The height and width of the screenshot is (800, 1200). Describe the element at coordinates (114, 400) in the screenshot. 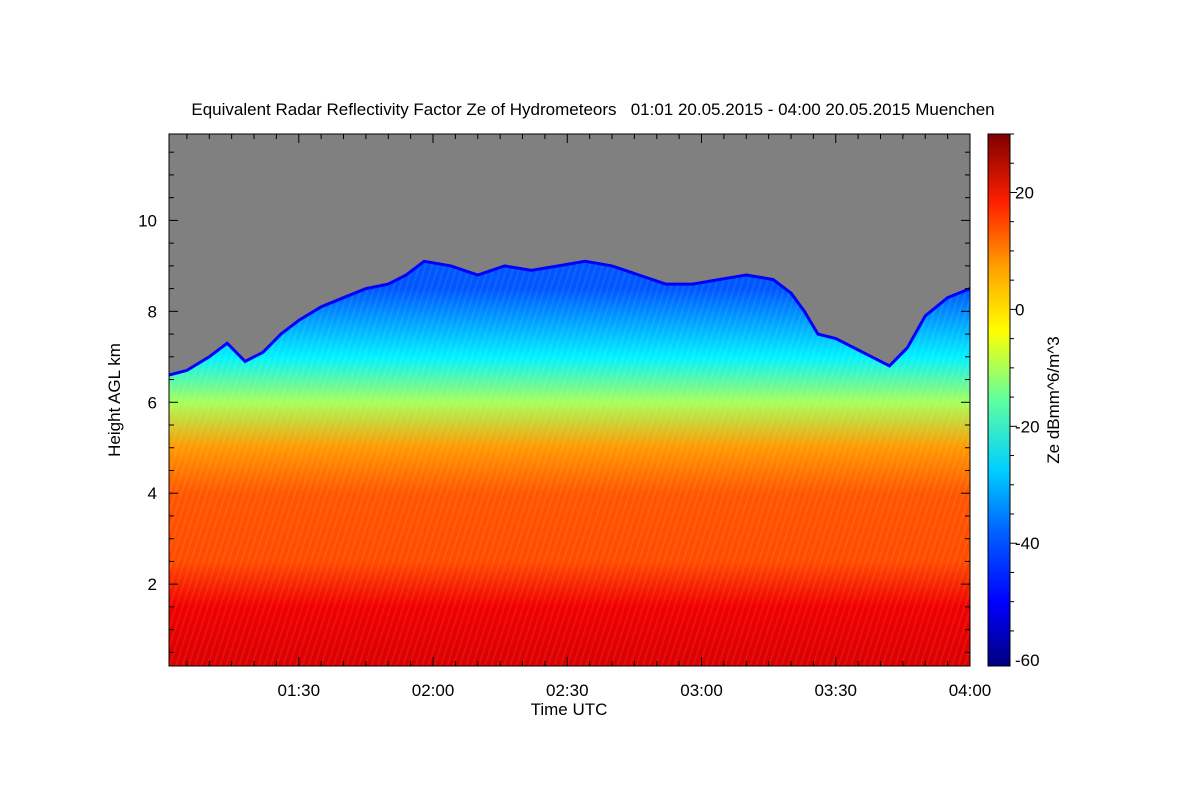

I see `y-axis-label: Height AGL km` at that location.